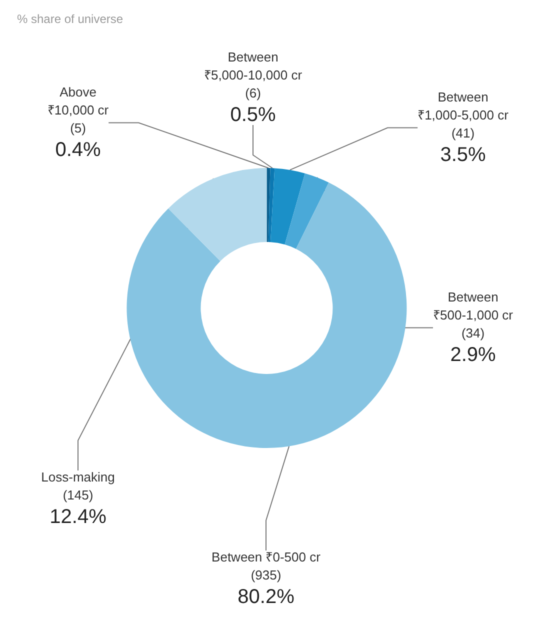 This screenshot has width=544, height=619. Describe the element at coordinates (78, 517) in the screenshot. I see `data-label: 12.4%` at that location.